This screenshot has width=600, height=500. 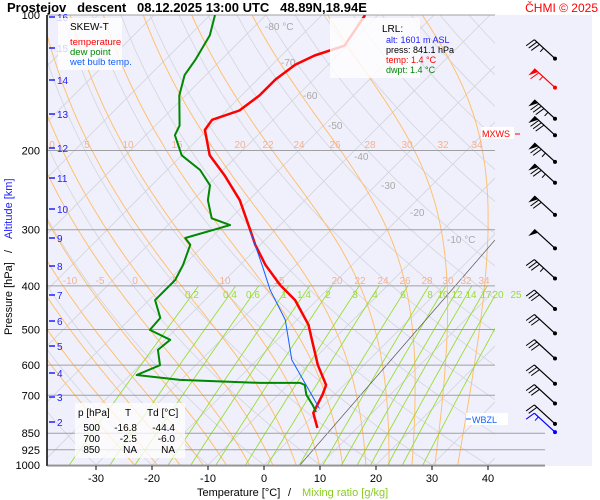 What do you see at coordinates (310, 96) in the screenshot?
I see `isotherm-label: -60` at bounding box center [310, 96].